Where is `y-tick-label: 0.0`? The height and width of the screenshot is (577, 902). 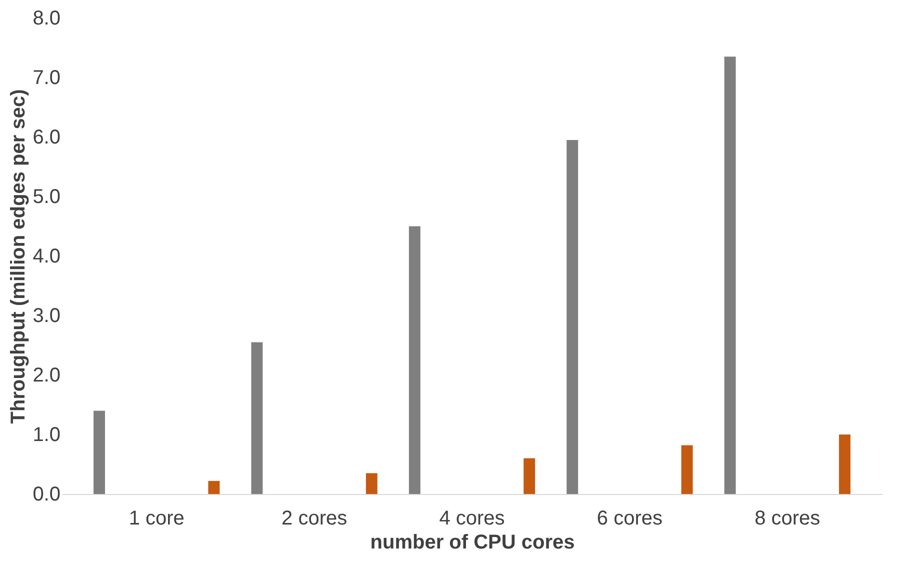 y-tick-label: 0.0 is located at coordinates (46, 495).